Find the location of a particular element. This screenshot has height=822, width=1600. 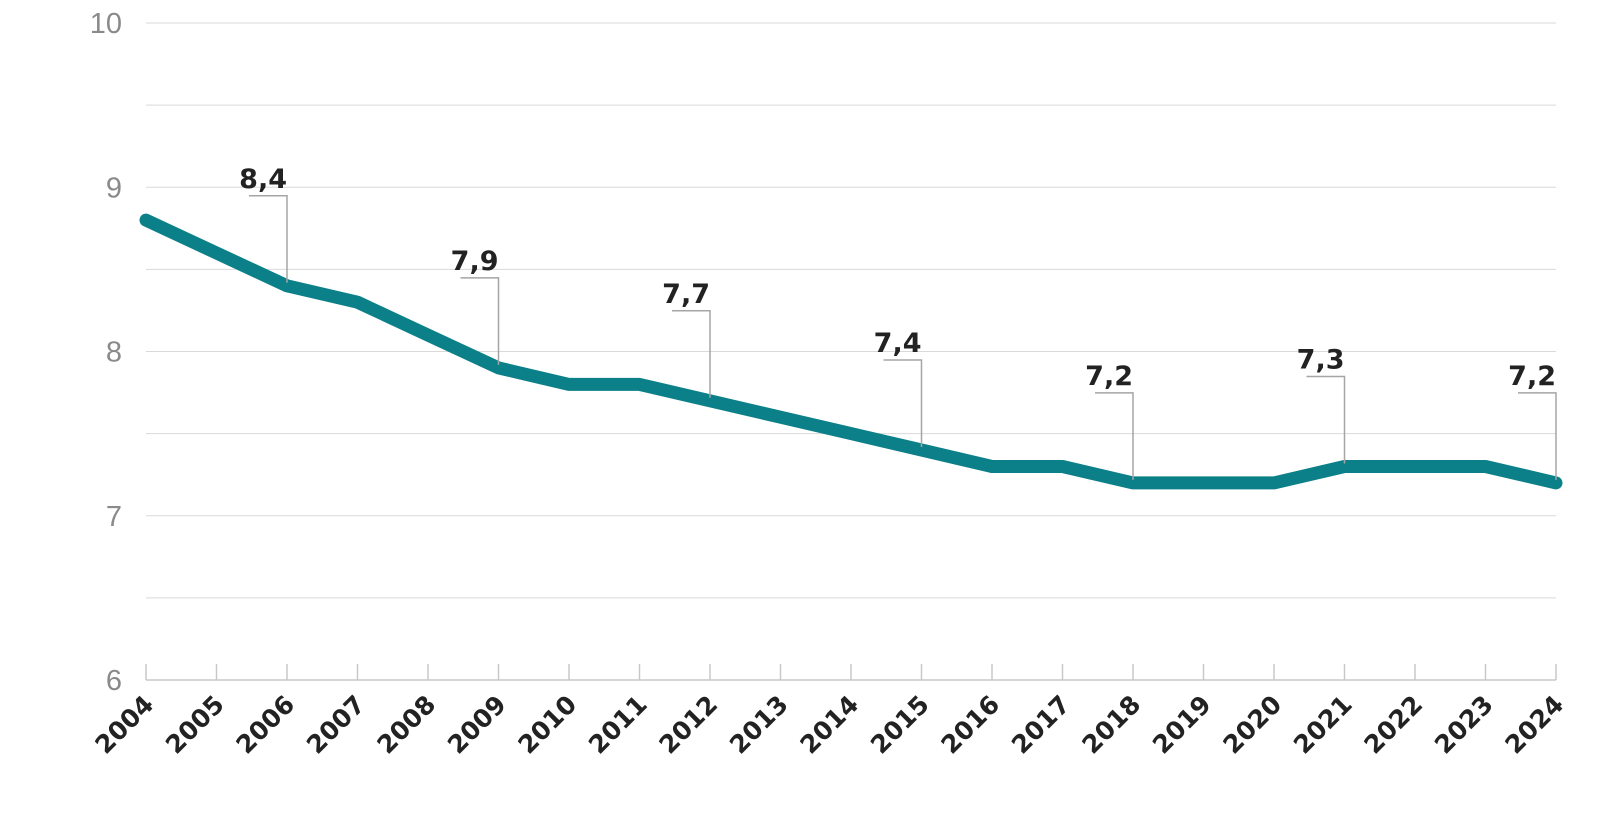

x-tick-label: 2008 is located at coordinates (407, 725).